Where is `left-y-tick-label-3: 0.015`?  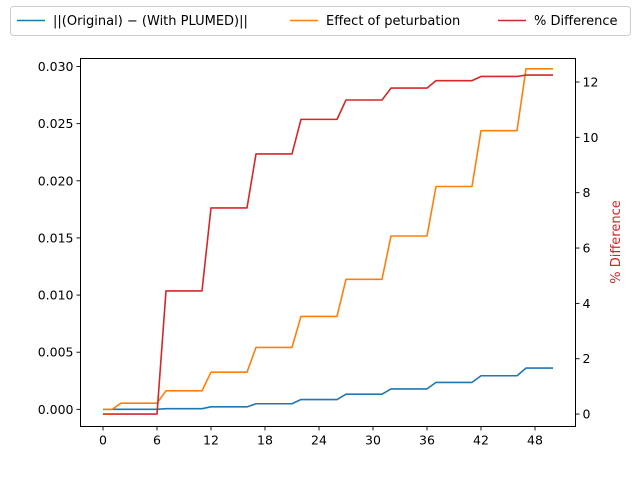 left-y-tick-label-3: 0.015 is located at coordinates (56, 237).